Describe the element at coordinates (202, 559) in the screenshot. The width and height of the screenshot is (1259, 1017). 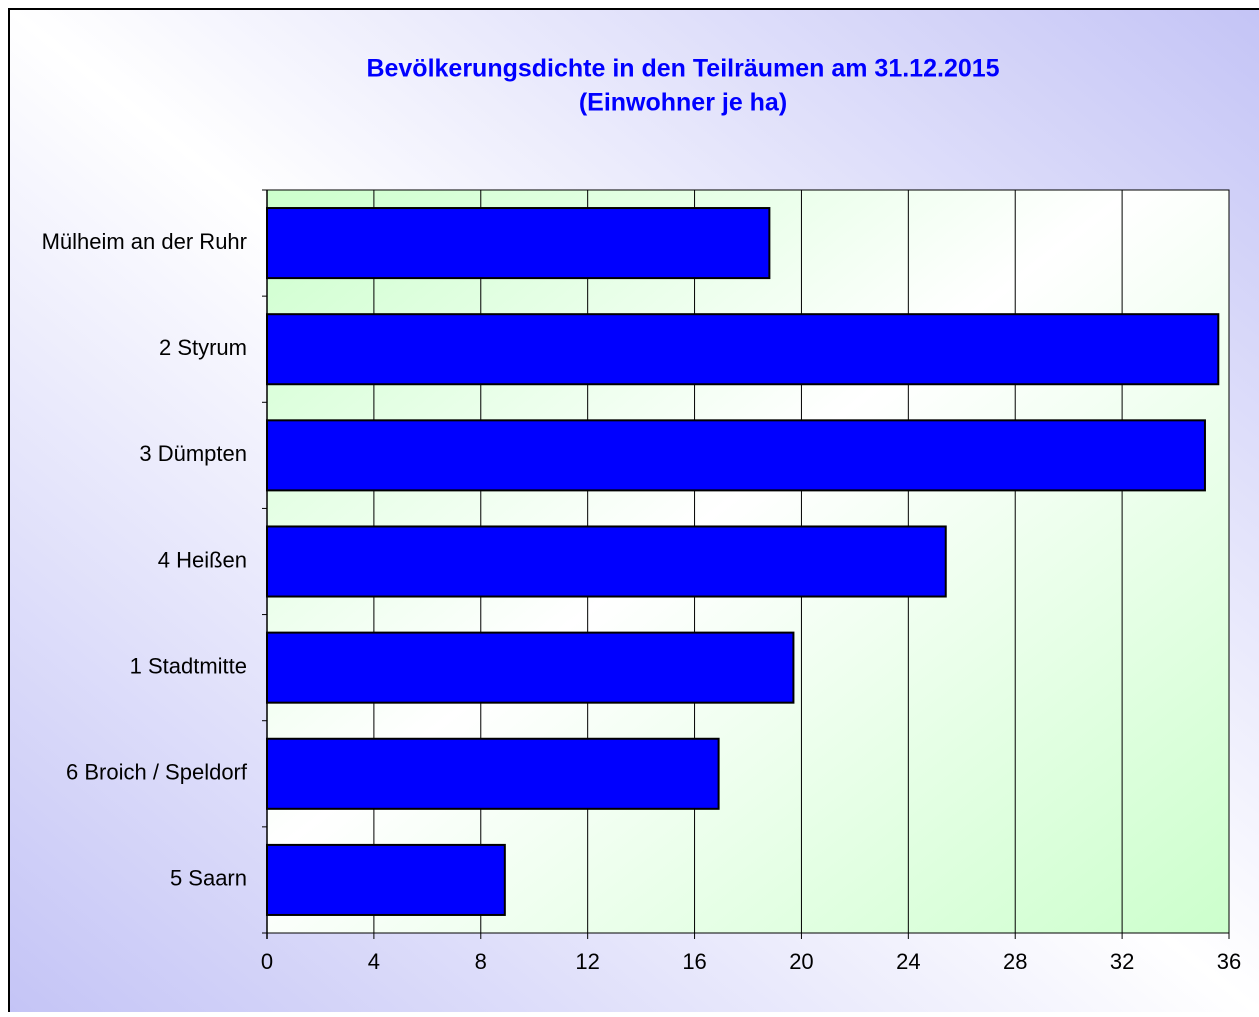
I see `y-tick-label: 4 Heißen` at that location.